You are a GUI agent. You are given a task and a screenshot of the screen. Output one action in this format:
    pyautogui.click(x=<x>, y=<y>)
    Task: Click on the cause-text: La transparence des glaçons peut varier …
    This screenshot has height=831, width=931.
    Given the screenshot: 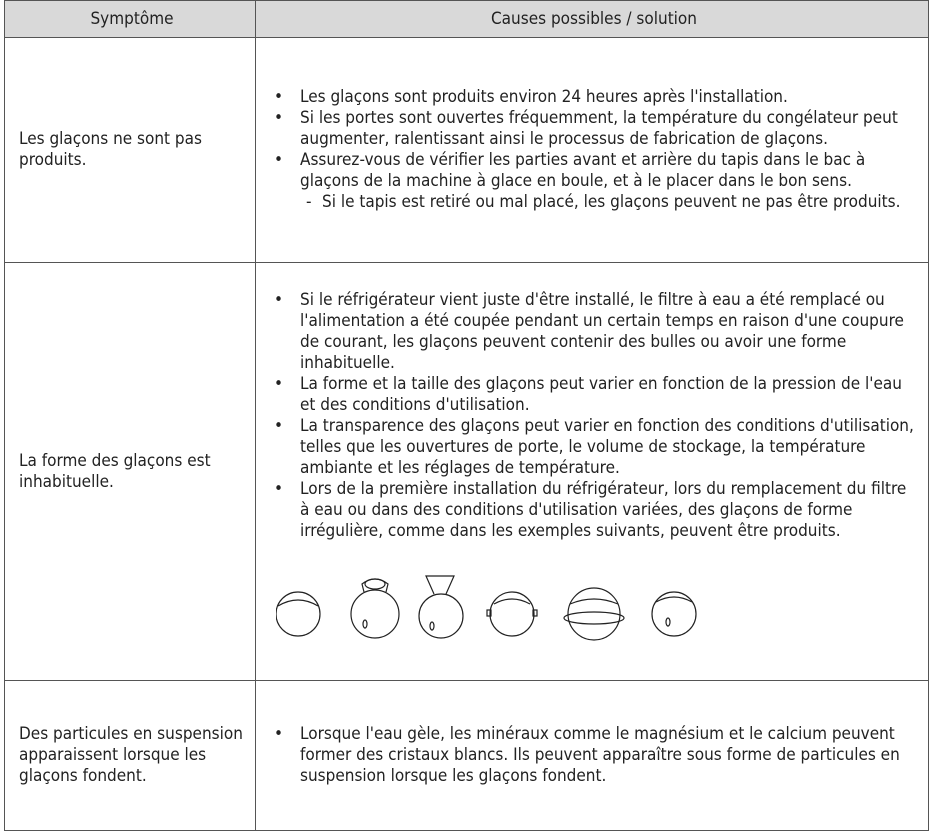 What is the action you would take?
    pyautogui.click(x=607, y=446)
    